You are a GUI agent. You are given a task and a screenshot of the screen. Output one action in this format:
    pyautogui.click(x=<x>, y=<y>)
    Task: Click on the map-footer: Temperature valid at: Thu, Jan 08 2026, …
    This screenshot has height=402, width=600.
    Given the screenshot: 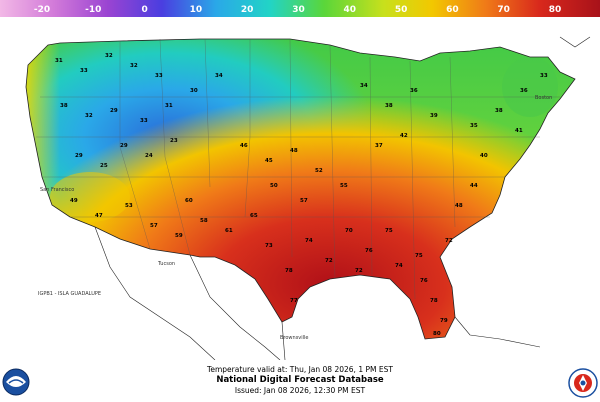 What is the action you would take?
    pyautogui.click(x=300, y=381)
    